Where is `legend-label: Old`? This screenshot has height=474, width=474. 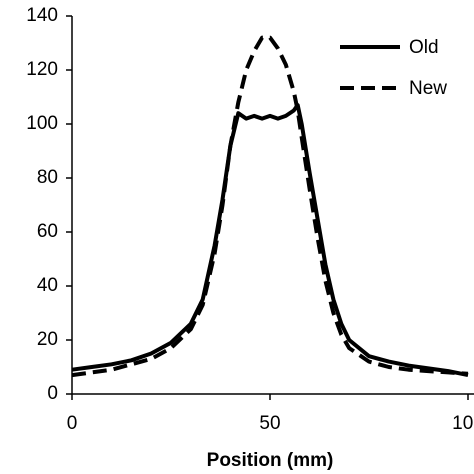 legend-label: Old is located at coordinates (424, 47).